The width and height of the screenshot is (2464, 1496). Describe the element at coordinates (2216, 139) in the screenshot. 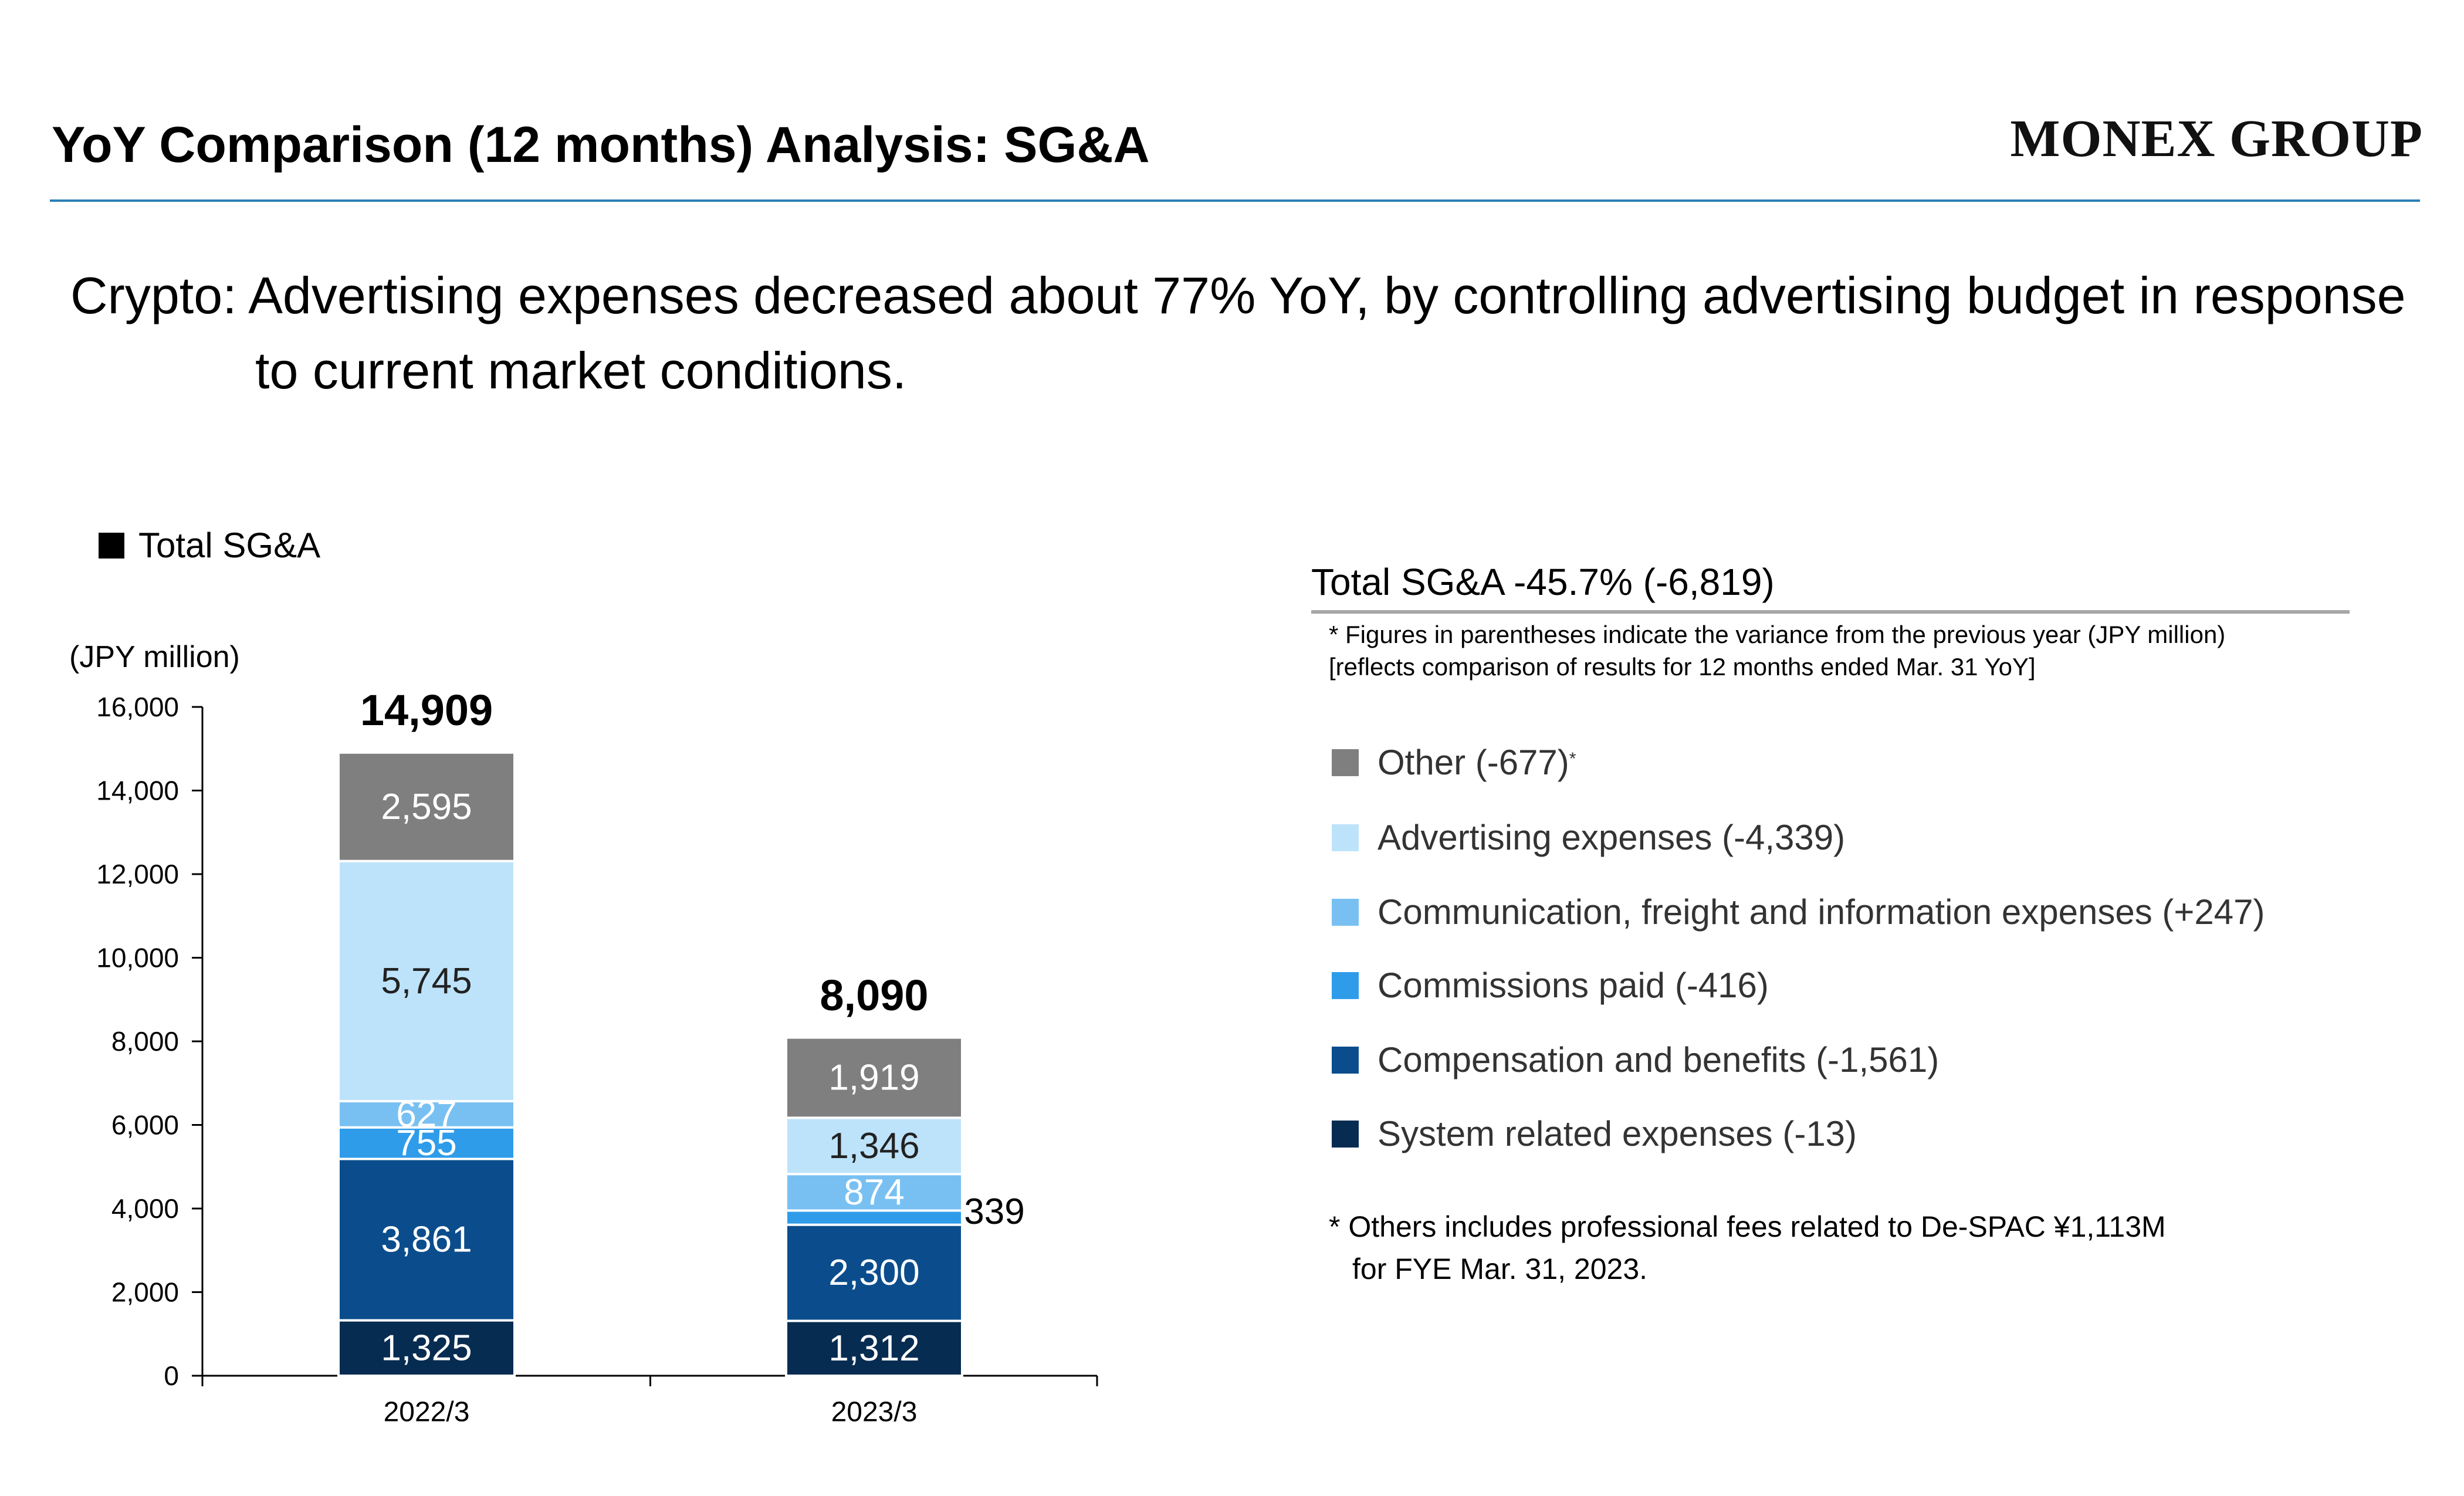

I see `company-logo: MONEX GROUP` at that location.